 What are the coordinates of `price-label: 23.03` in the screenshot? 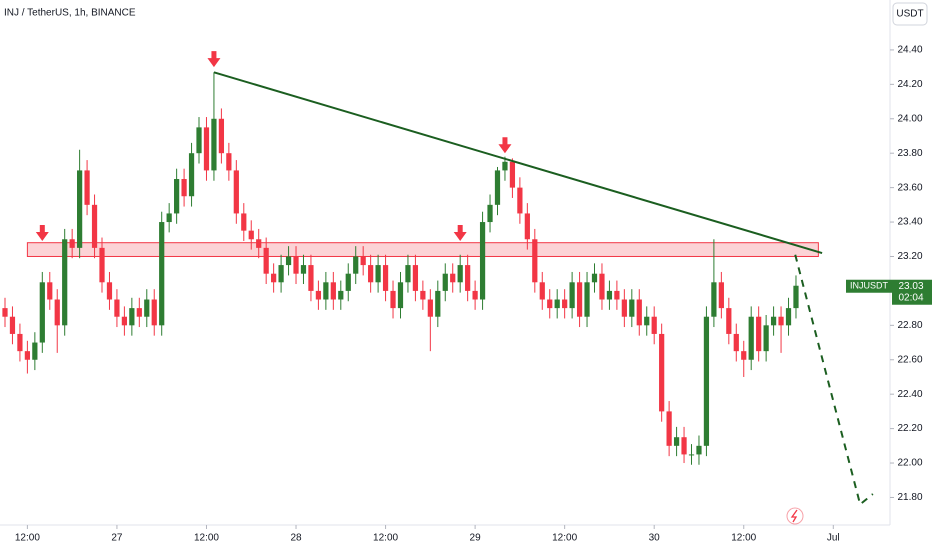 It's located at (910, 286).